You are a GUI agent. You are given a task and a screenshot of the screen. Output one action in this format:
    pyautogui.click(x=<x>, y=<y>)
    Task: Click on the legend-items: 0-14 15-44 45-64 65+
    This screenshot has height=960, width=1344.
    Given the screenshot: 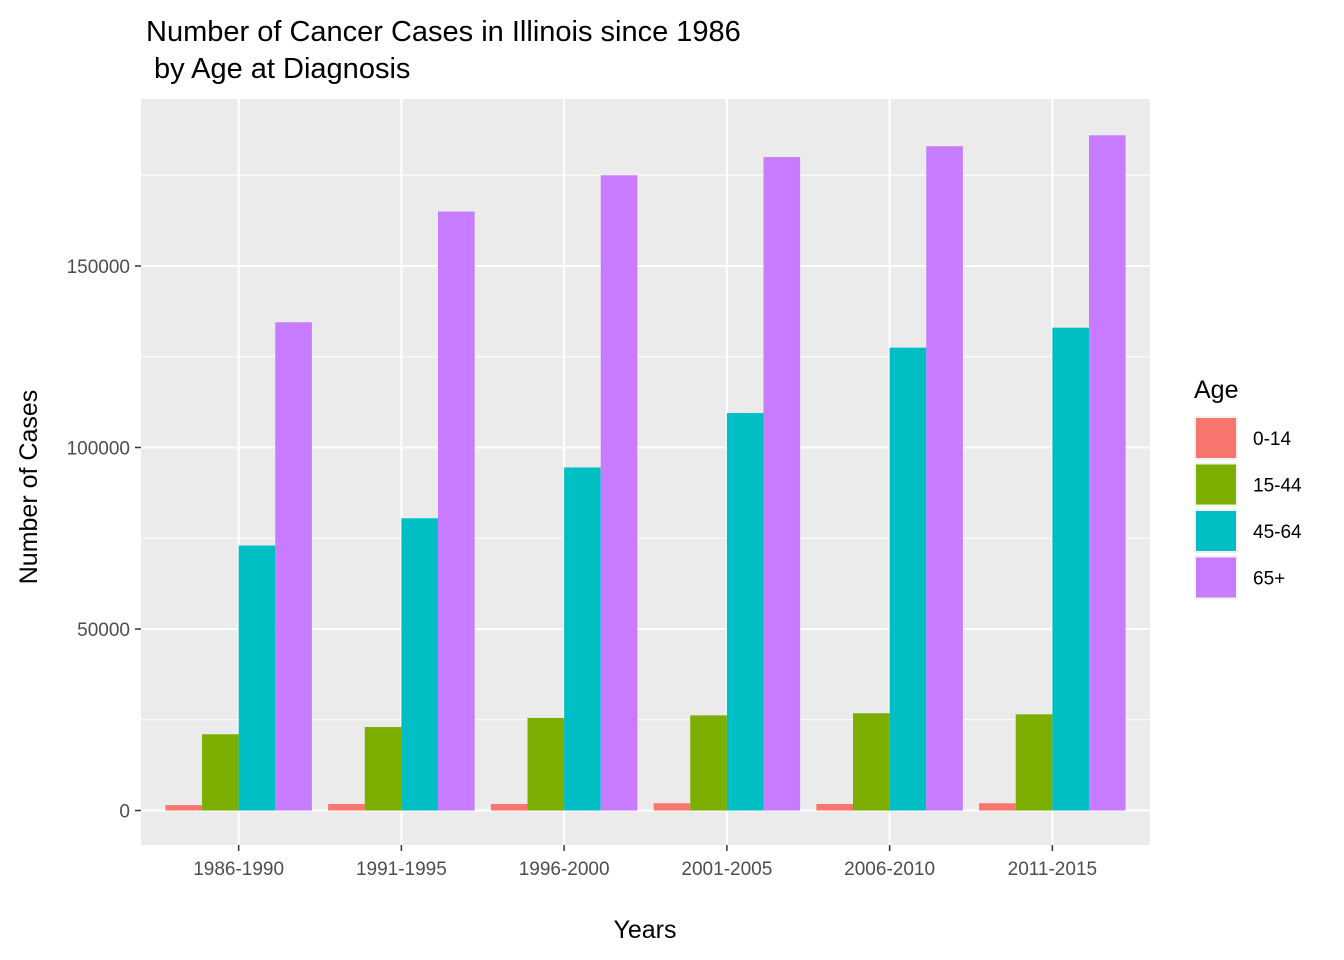 What is the action you would take?
    pyautogui.click(x=1248, y=508)
    